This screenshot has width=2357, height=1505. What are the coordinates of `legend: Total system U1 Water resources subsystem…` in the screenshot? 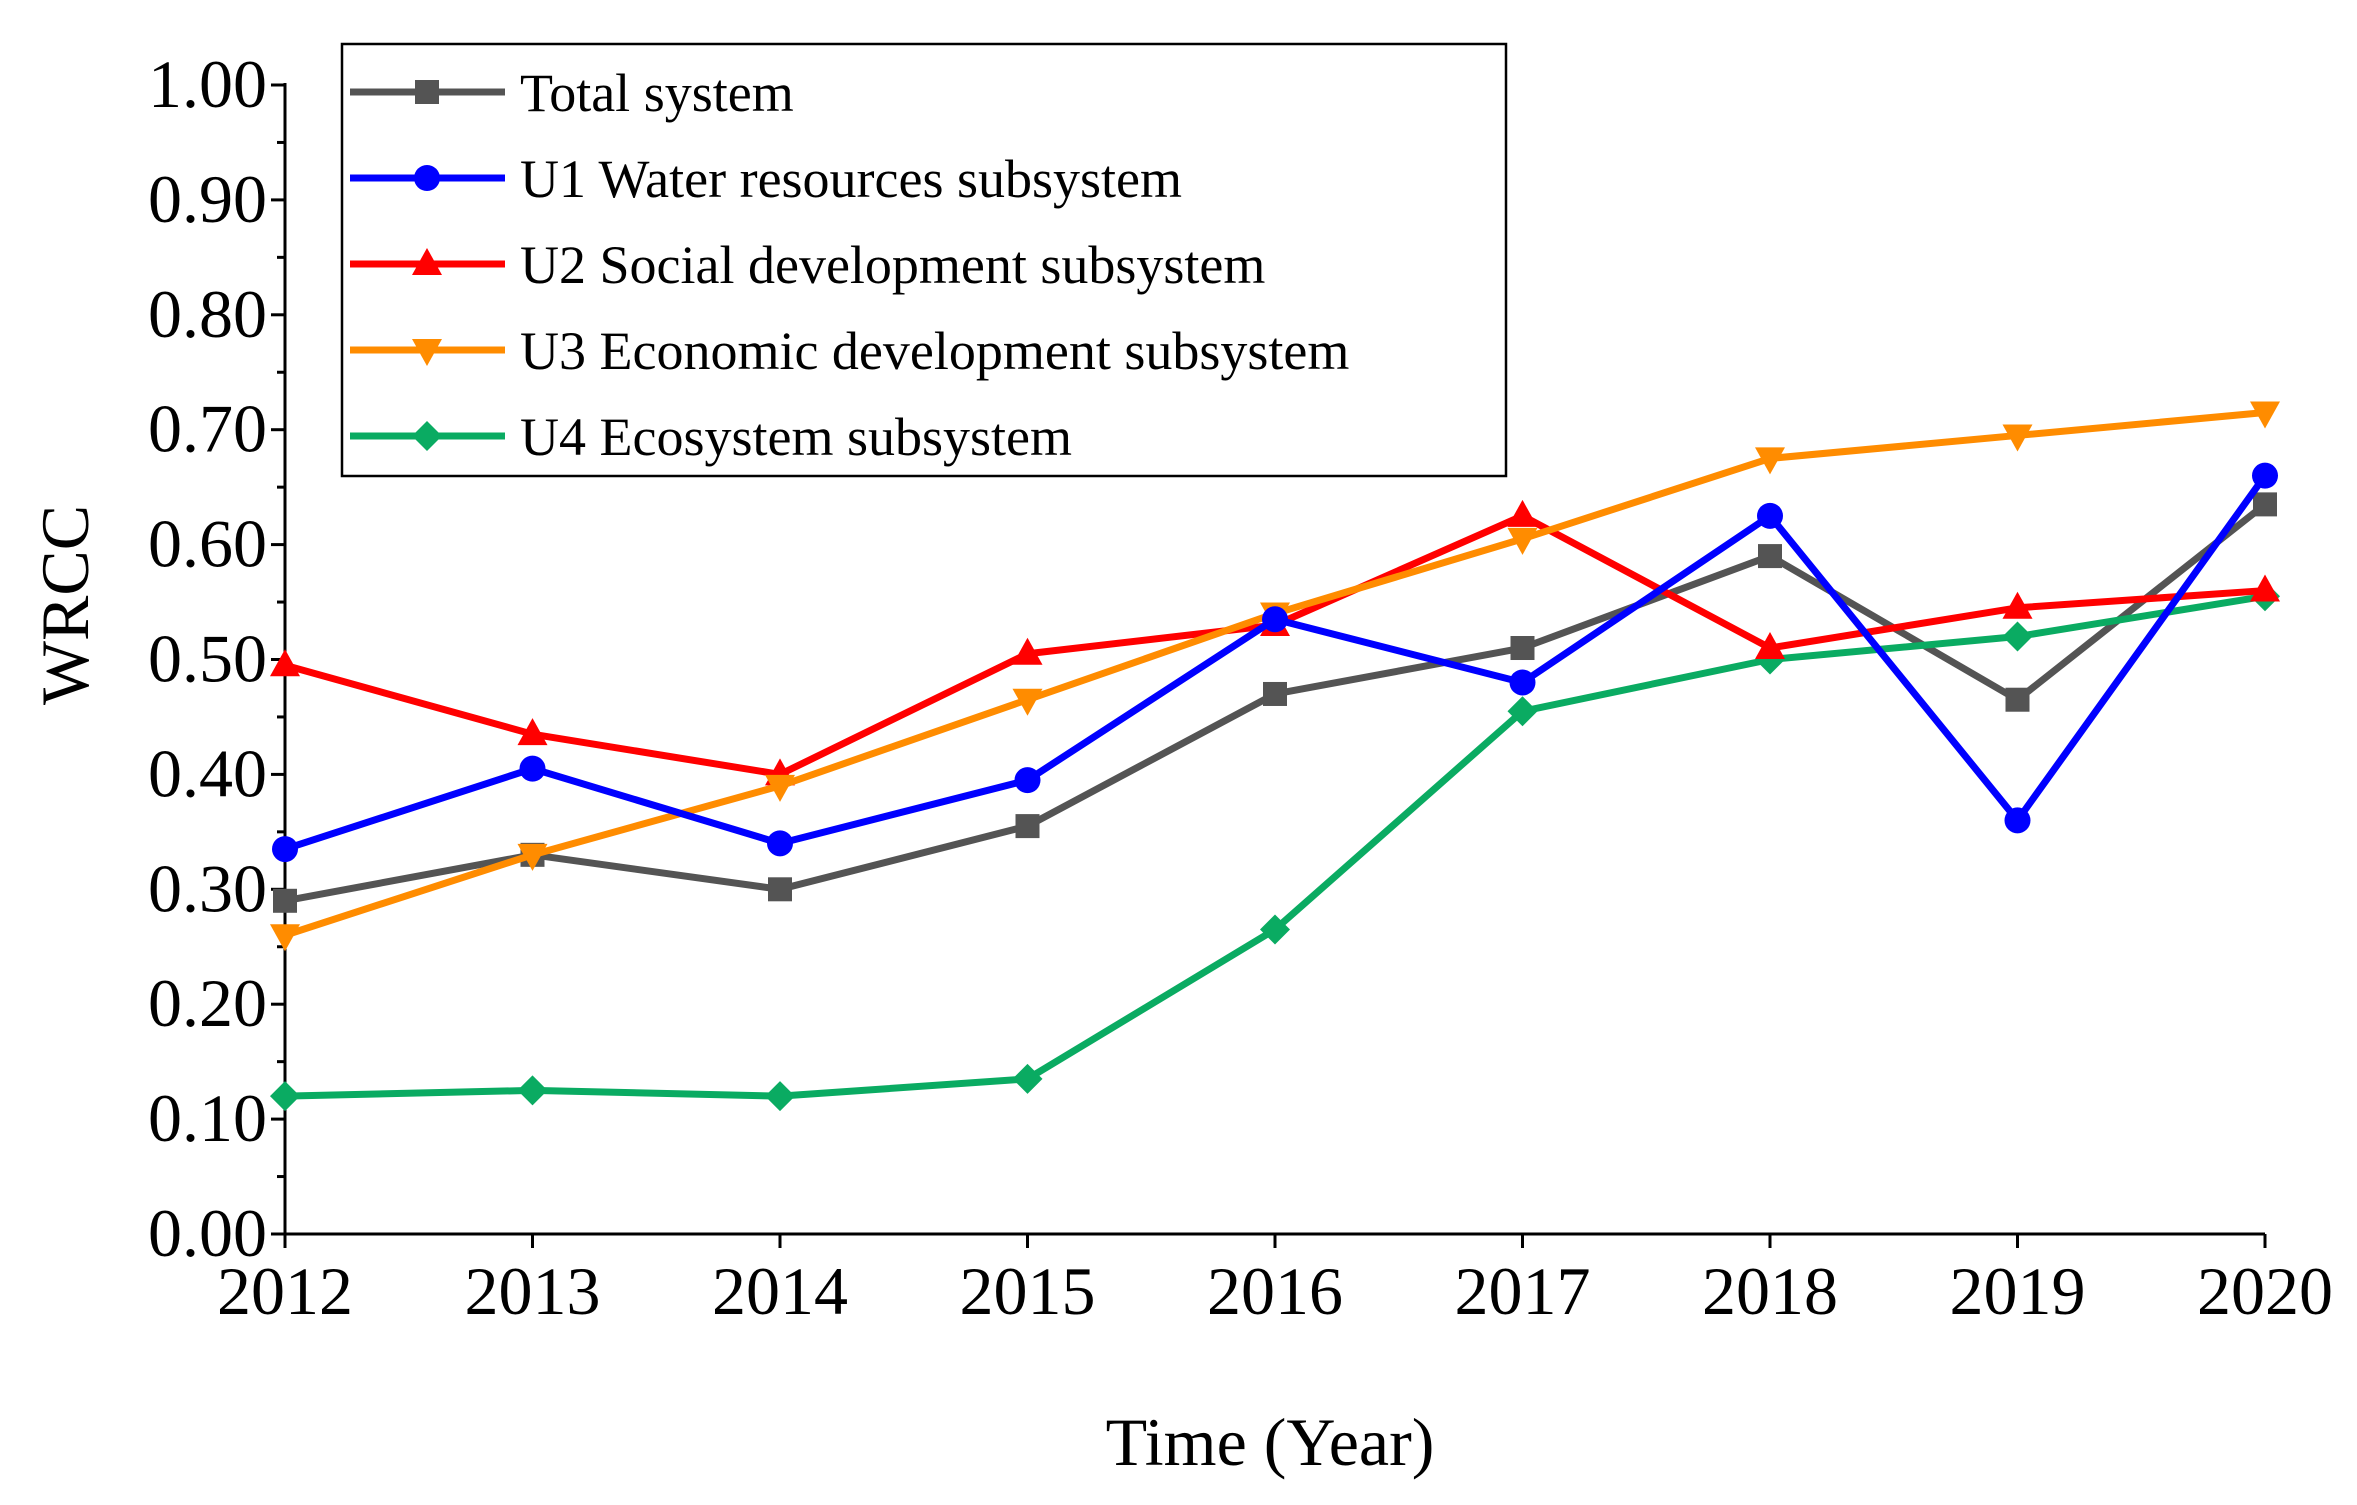 It's located at (924, 260).